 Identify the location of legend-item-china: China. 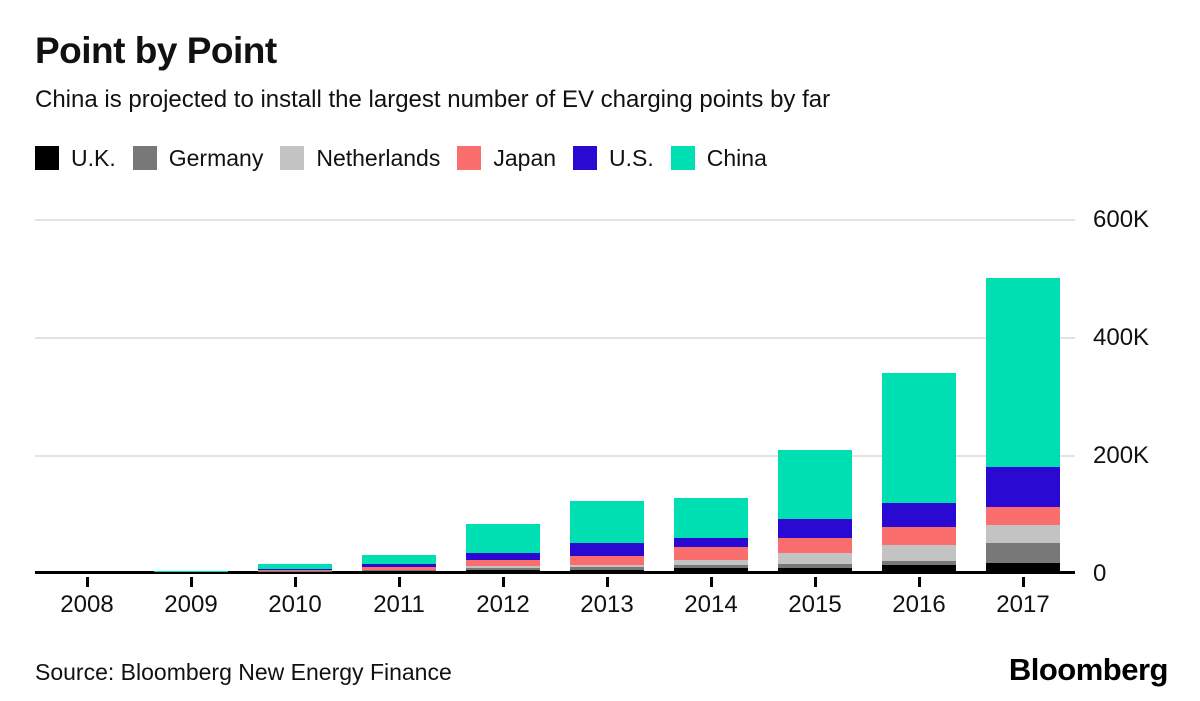
(718, 158).